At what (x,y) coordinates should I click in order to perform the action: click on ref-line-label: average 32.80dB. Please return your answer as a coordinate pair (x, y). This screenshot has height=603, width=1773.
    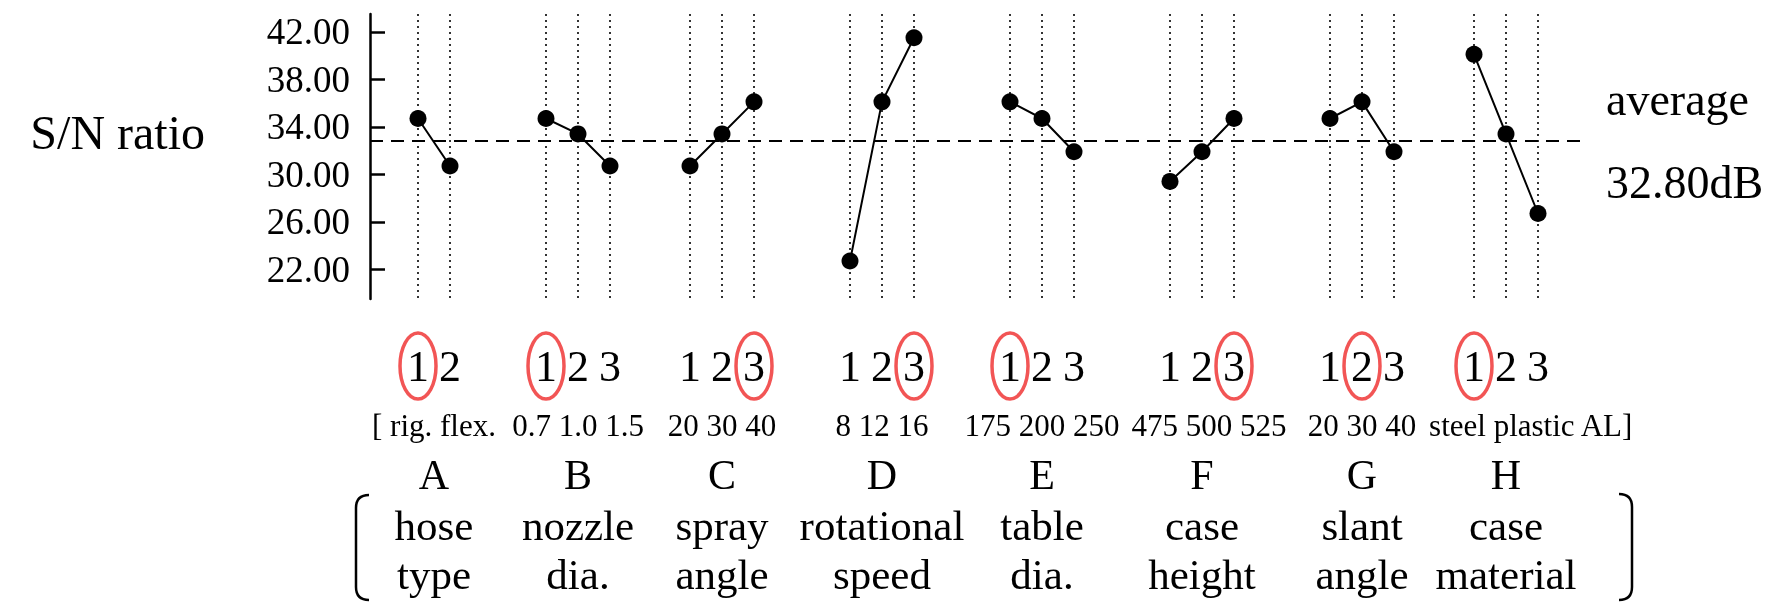
    Looking at the image, I should click on (1685, 141).